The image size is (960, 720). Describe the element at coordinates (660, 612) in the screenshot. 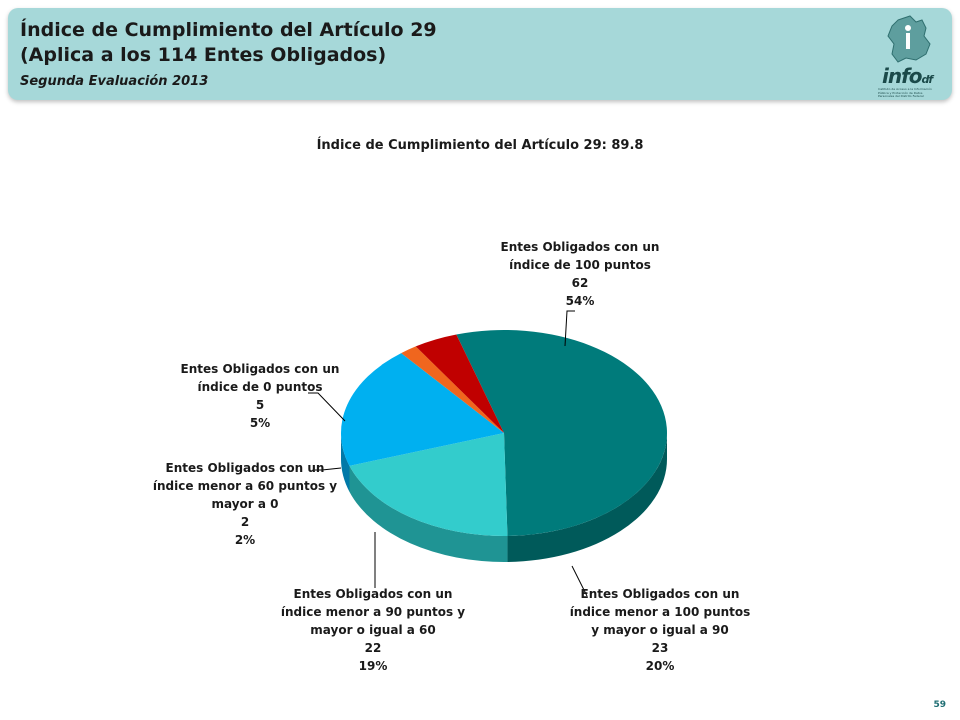

I see `slice-category: índice menor a 100 puntos` at that location.